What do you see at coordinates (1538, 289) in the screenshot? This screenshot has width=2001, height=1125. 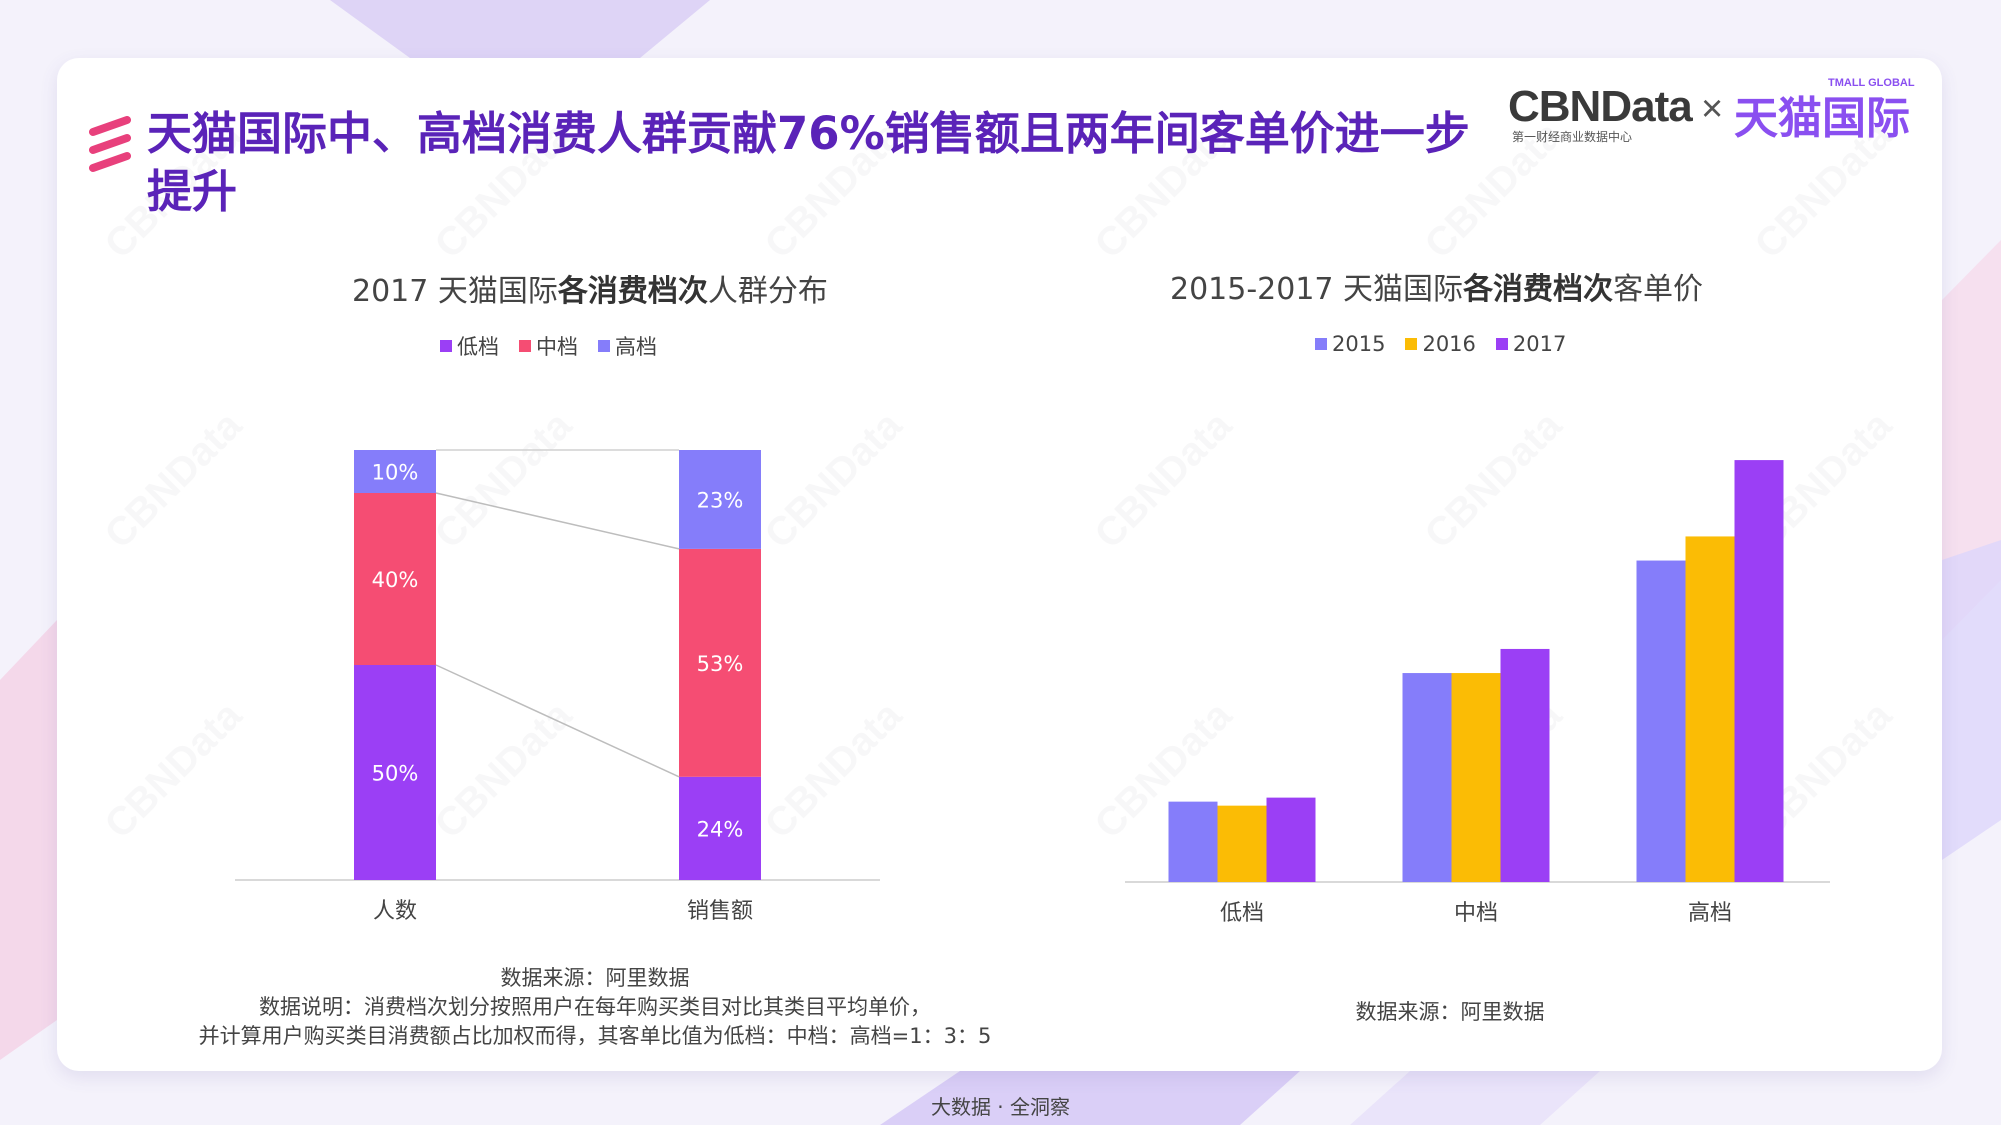 I see `right-title-bold: 各消费档次` at bounding box center [1538, 289].